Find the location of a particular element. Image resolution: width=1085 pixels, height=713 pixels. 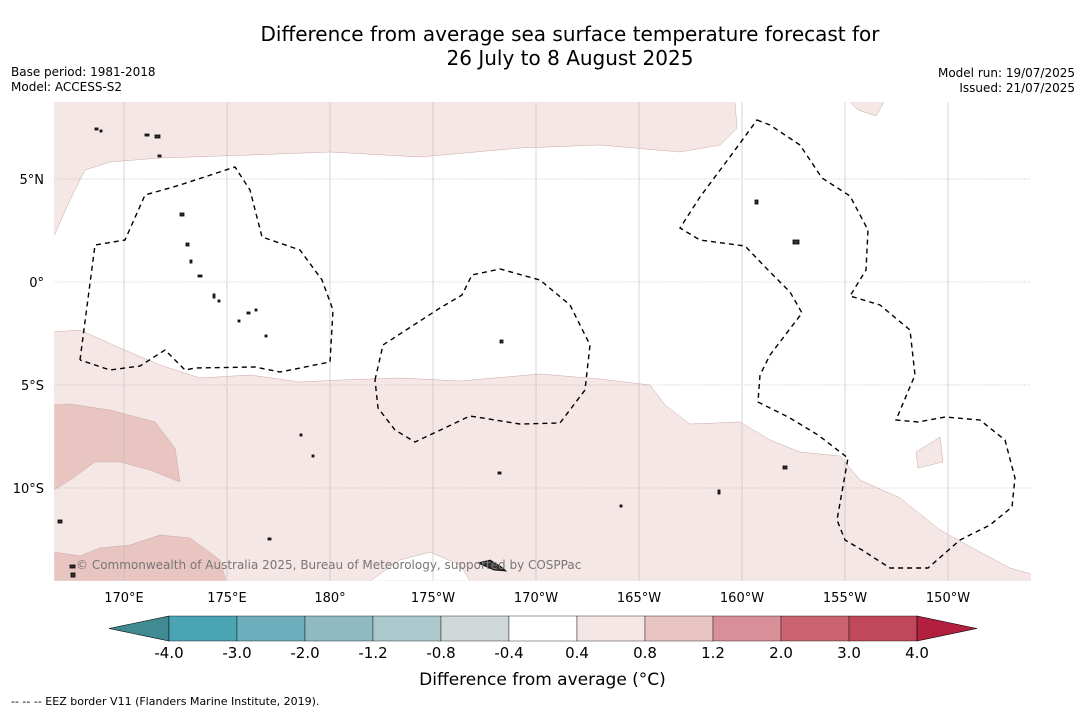

colorbar-tick-label: 4.0 is located at coordinates (917, 653).